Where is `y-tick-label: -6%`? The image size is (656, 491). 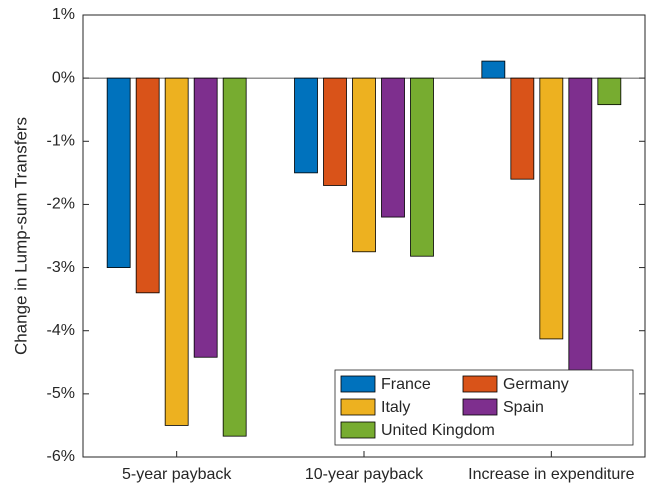
y-tick-label: -6% is located at coordinates (61, 456).